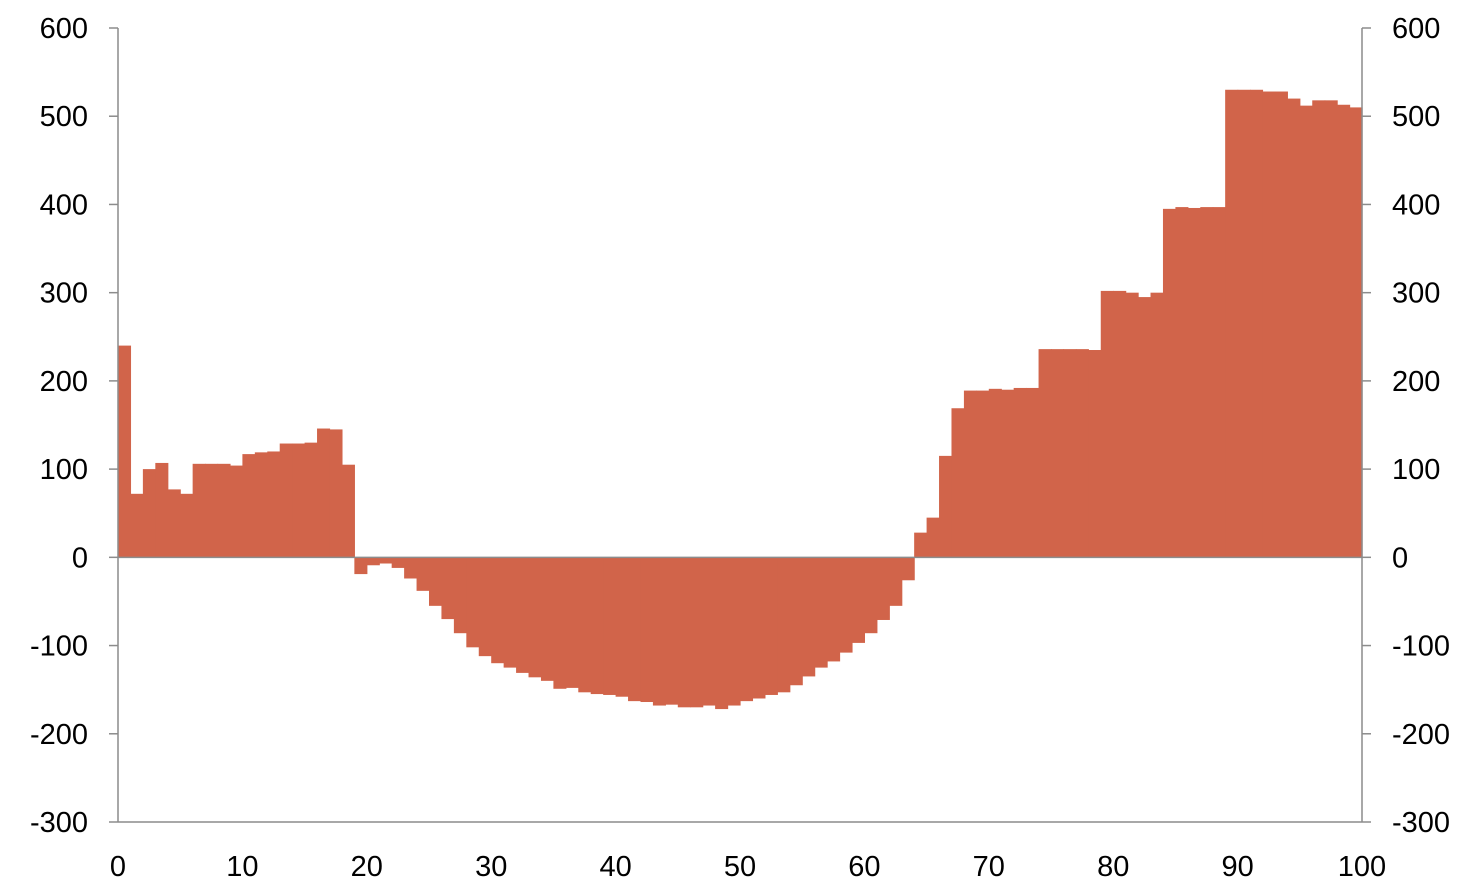 The width and height of the screenshot is (1474, 882). Describe the element at coordinates (1416, 470) in the screenshot. I see `right-y-tick-label: 100` at that location.